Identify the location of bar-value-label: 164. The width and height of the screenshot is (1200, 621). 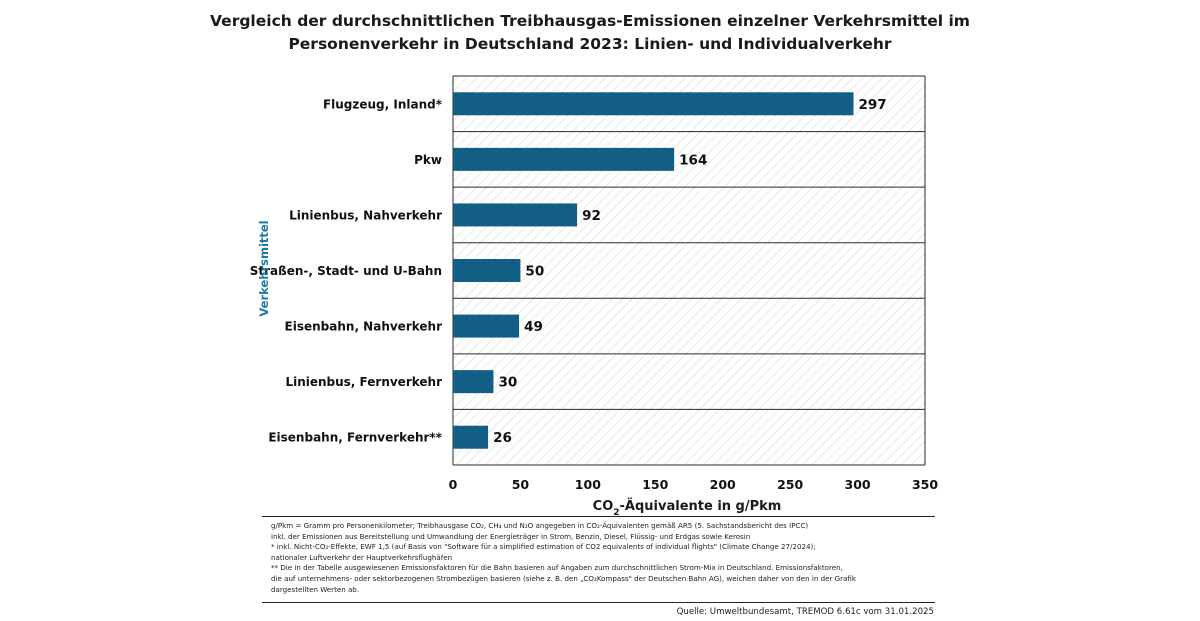
(693, 160).